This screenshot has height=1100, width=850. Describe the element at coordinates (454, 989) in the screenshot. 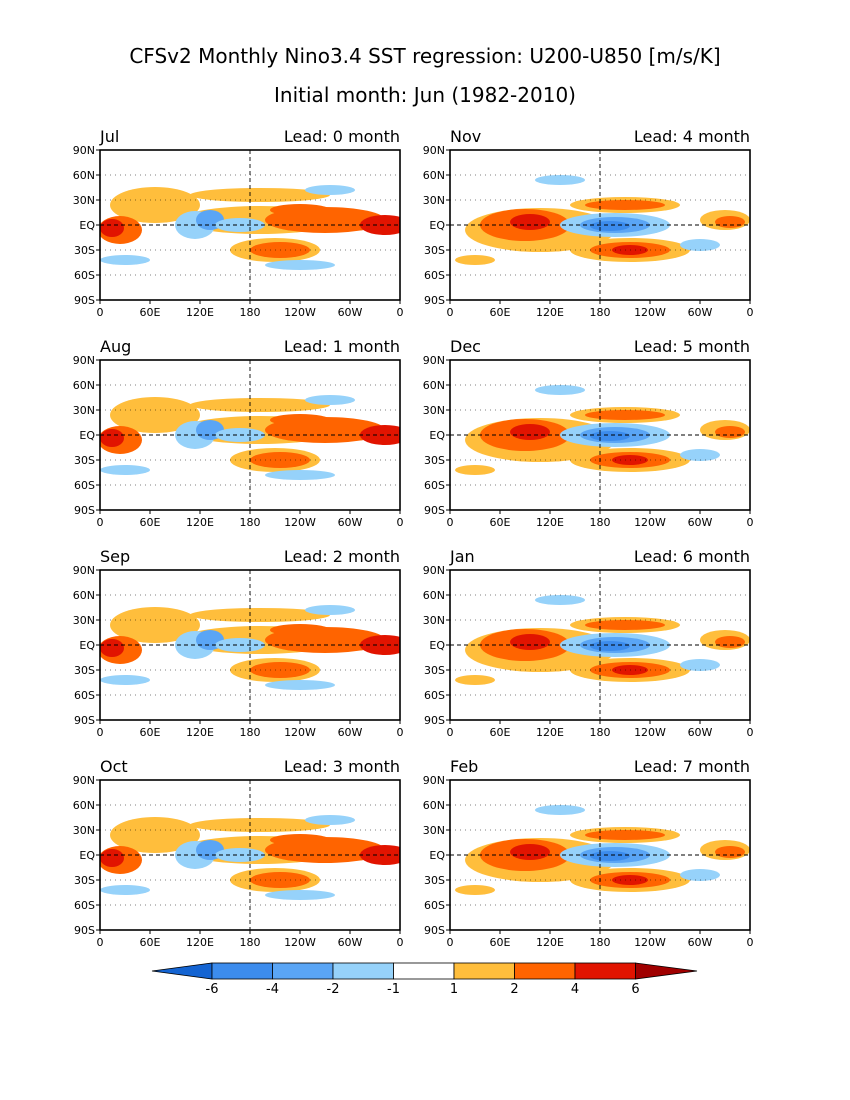

I see `colorbar-label: 1` at that location.